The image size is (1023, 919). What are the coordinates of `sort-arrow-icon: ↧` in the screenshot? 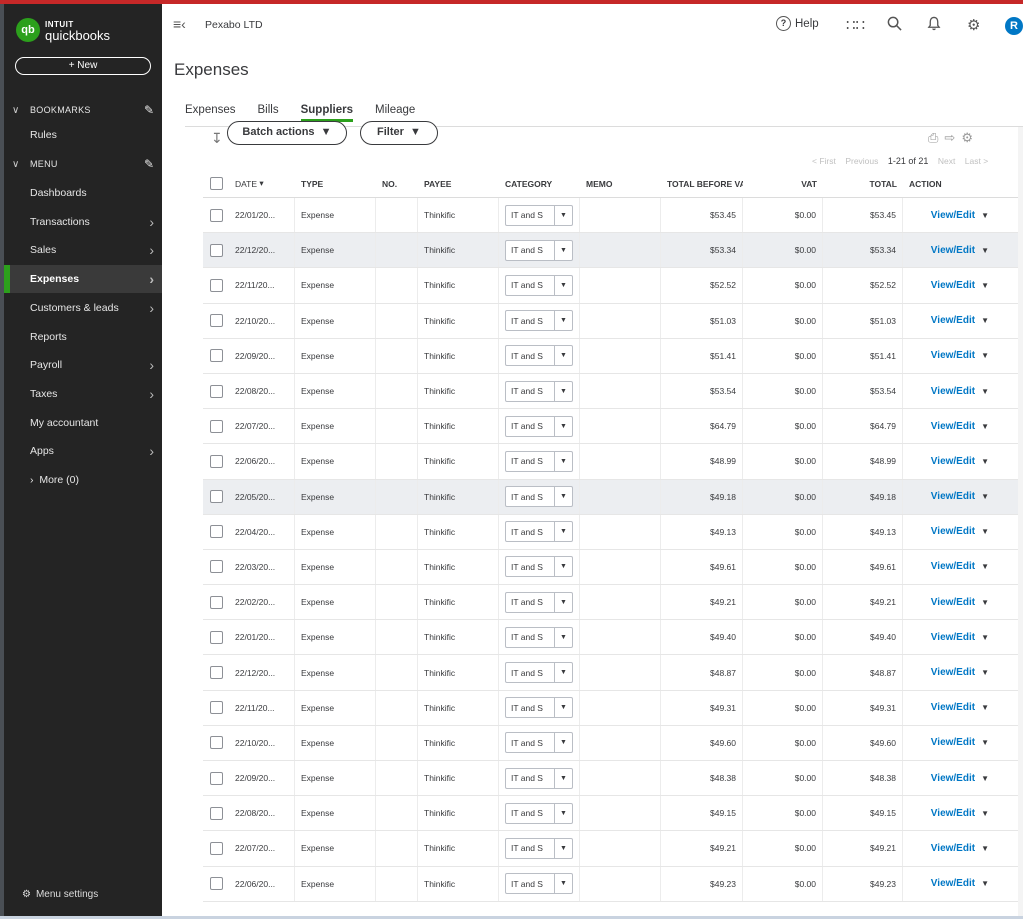 It's located at (217, 138).